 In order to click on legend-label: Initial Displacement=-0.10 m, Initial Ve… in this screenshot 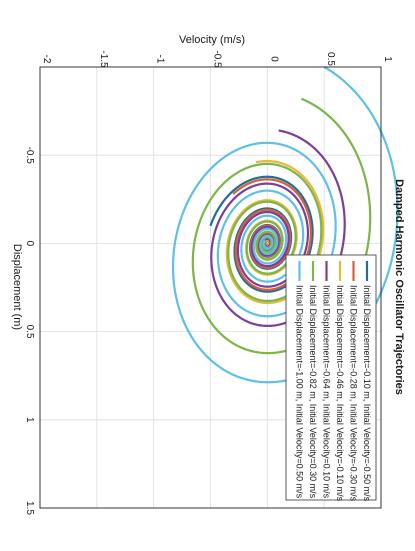, I will do `click(367, 393)`.